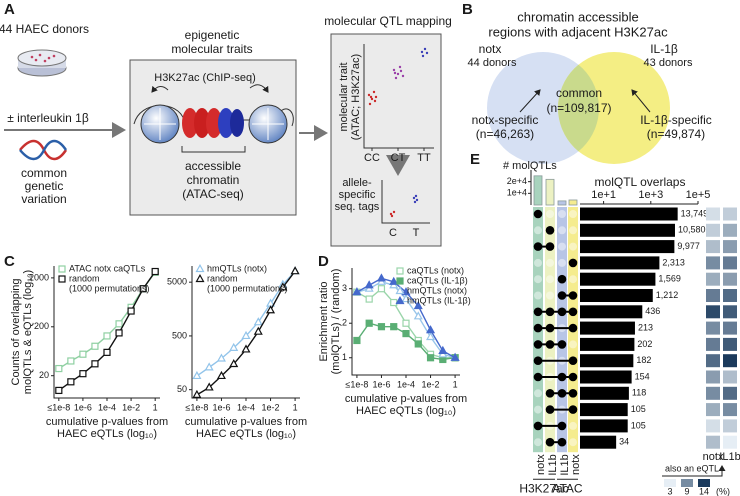 This screenshot has width=740, height=496. Describe the element at coordinates (357, 207) in the screenshot. I see `allele-axis-label: seq. tags` at that location.